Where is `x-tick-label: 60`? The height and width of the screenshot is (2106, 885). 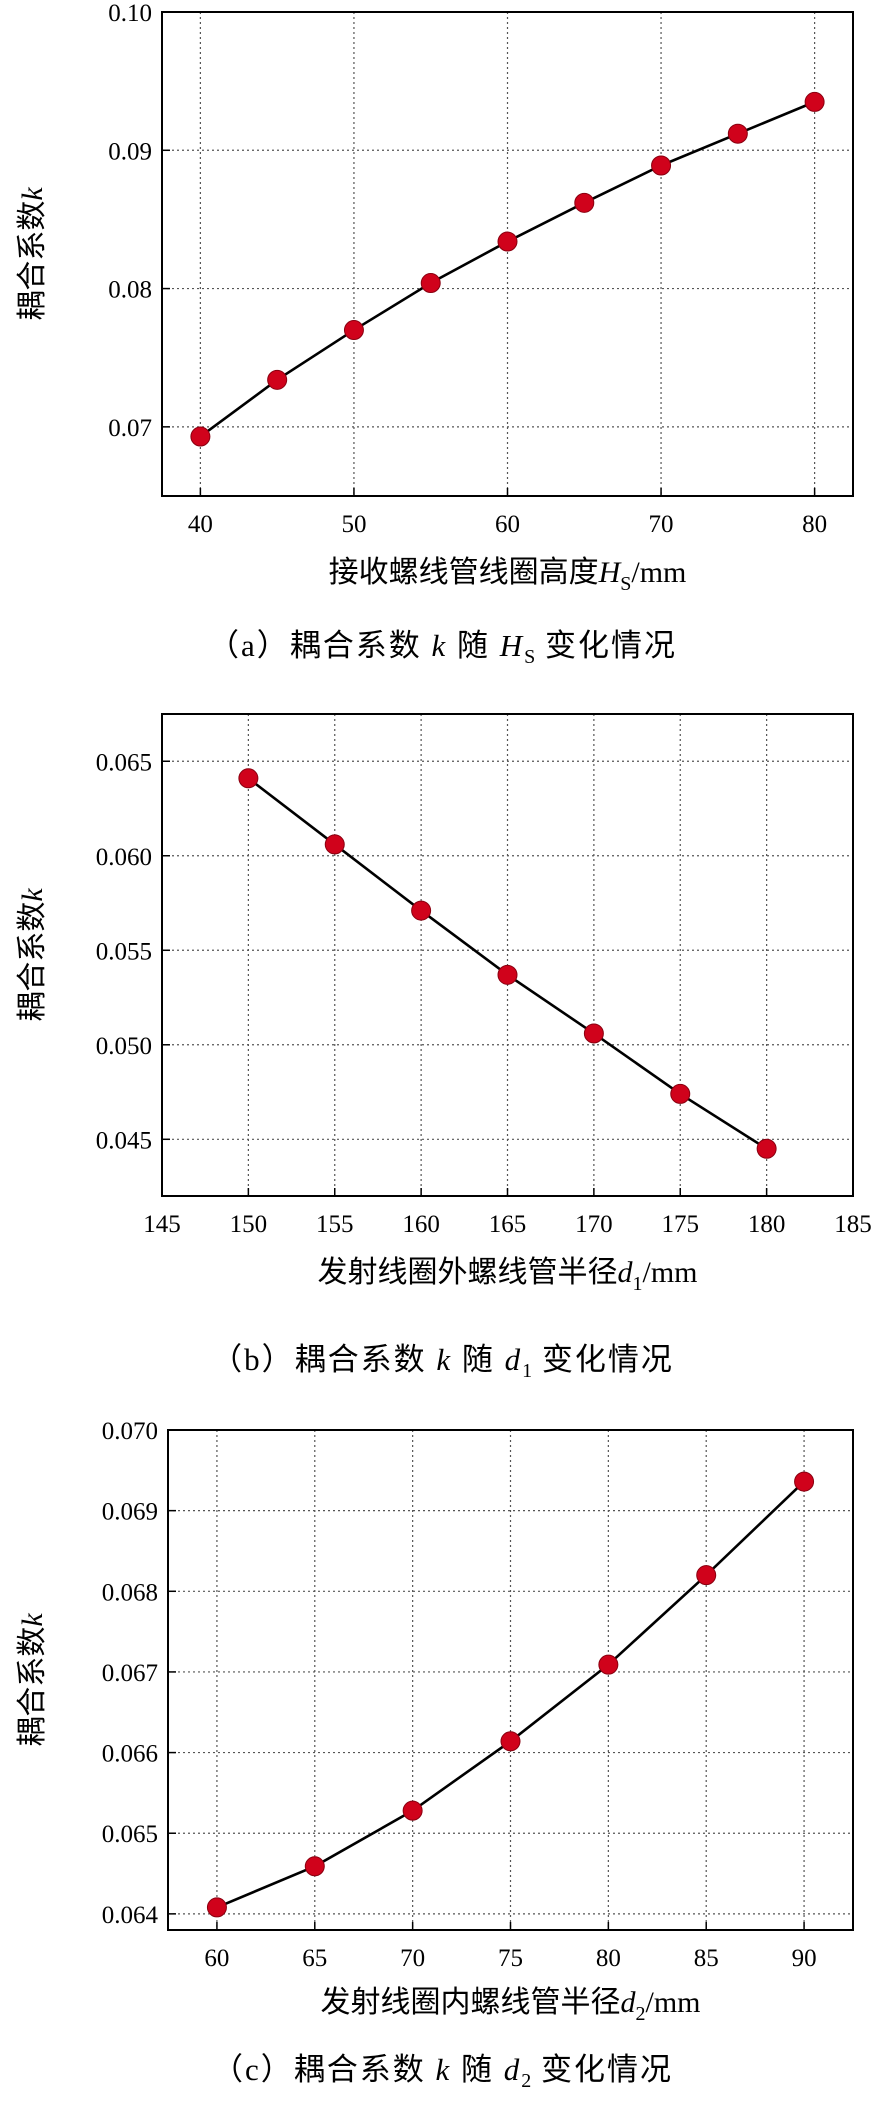 x-tick-label: 60 is located at coordinates (216, 1958).